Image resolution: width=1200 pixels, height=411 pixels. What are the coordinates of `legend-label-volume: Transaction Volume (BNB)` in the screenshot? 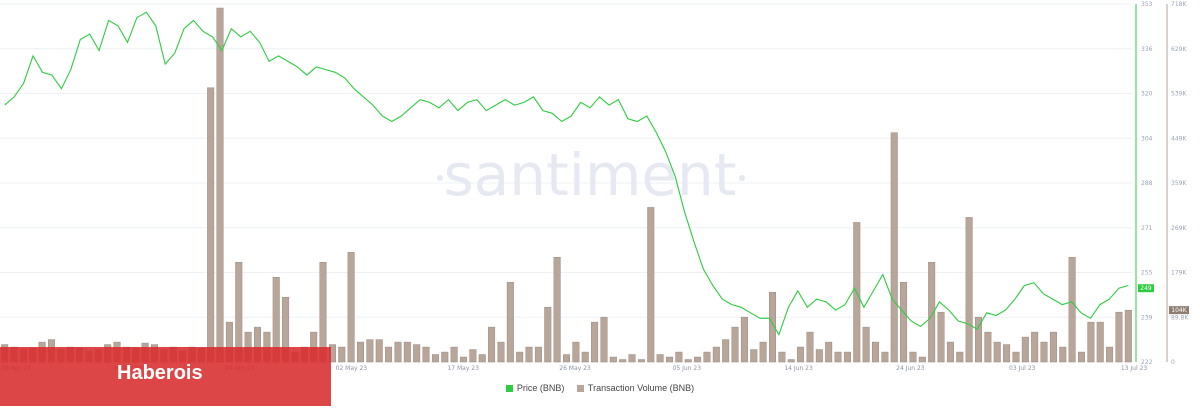 It's located at (641, 388).